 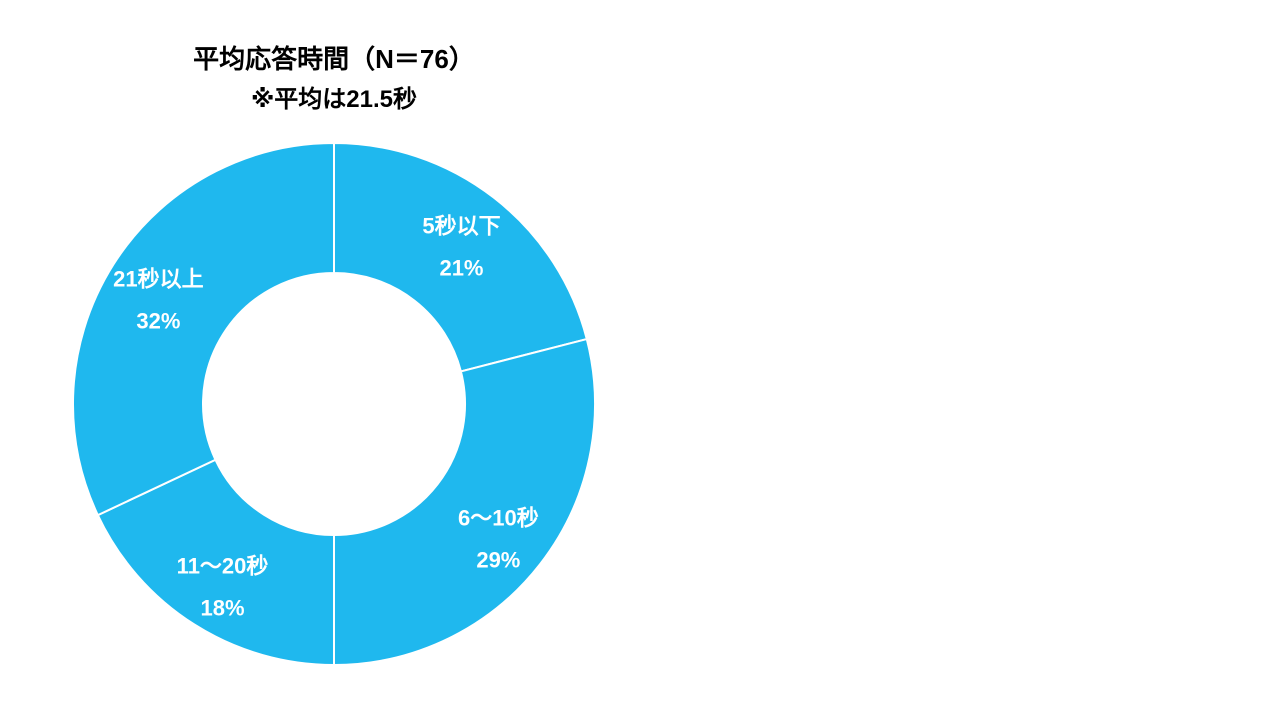 I want to click on slice-label-group: 11～20秒 18%, so click(x=223, y=587).